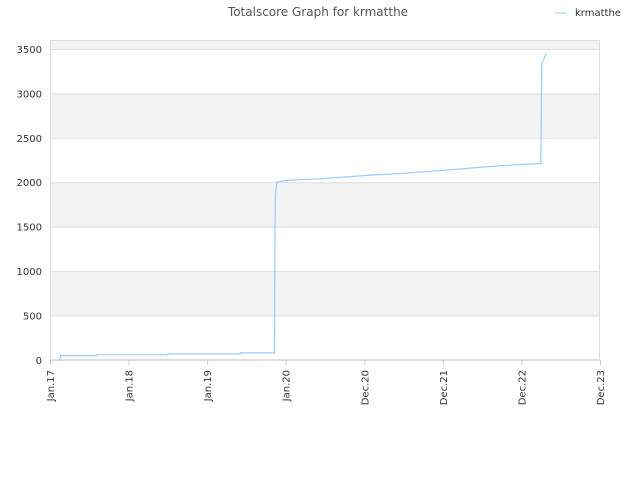  I want to click on y-tick-label: 2000, so click(29, 183).